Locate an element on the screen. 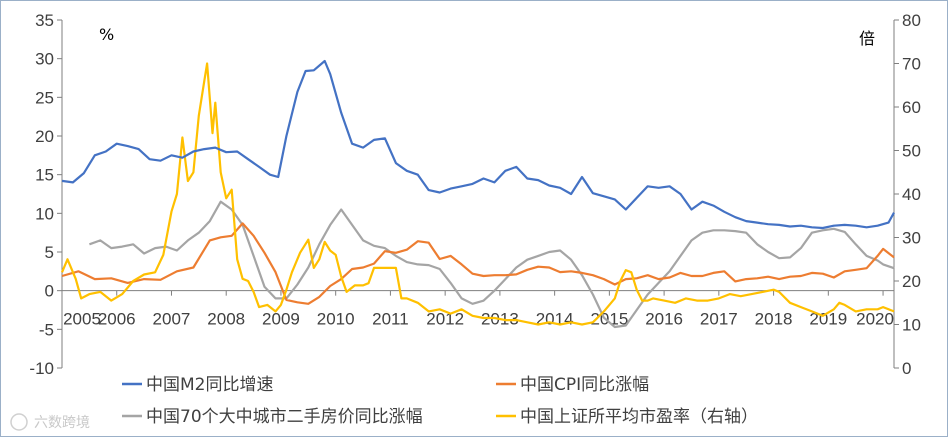  right-tick-label: 40 is located at coordinates (911, 194).